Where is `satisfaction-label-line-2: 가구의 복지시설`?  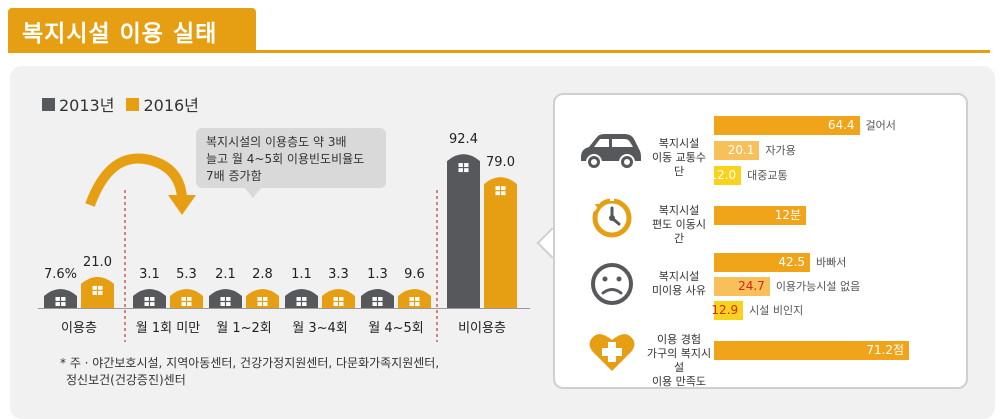
satisfaction-label-line-2: 가구의 복지시설 is located at coordinates (679, 360).